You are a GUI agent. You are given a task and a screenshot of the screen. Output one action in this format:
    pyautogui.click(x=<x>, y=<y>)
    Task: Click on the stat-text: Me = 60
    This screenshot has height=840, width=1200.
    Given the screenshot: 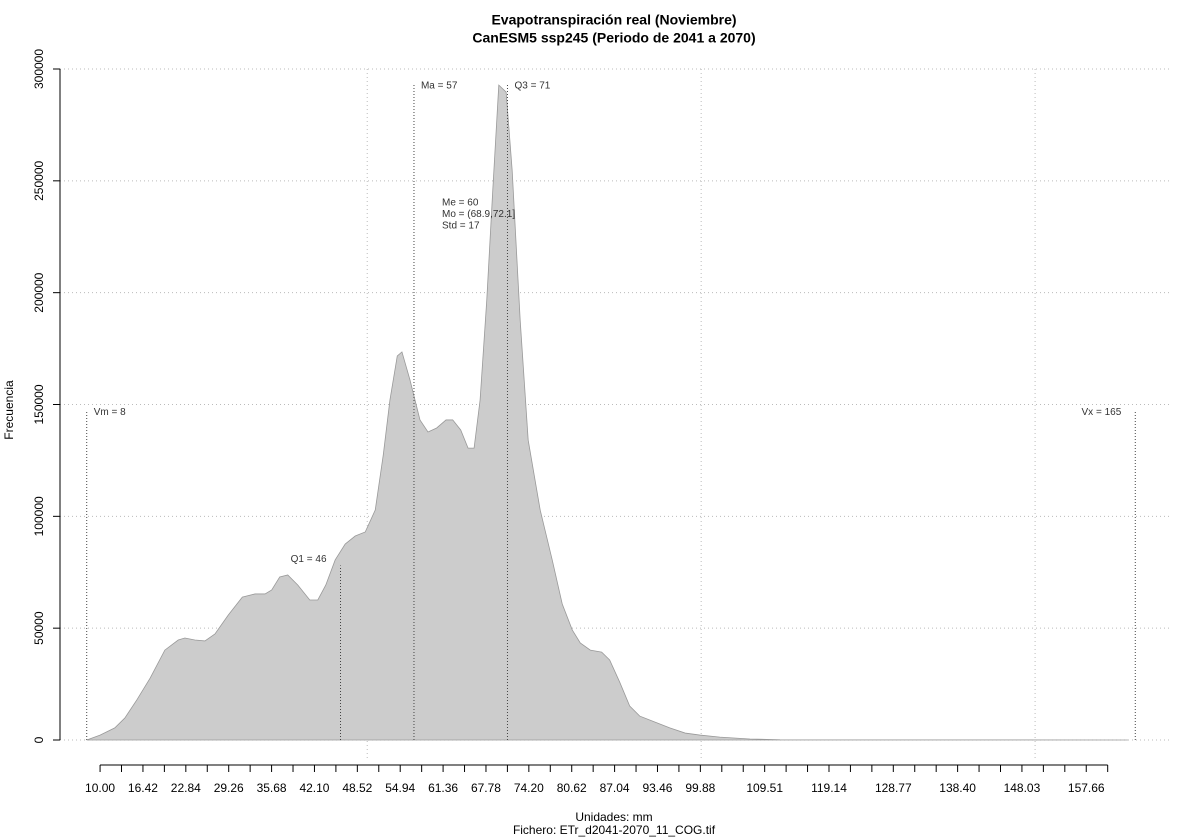 What is the action you would take?
    pyautogui.click(x=460, y=203)
    